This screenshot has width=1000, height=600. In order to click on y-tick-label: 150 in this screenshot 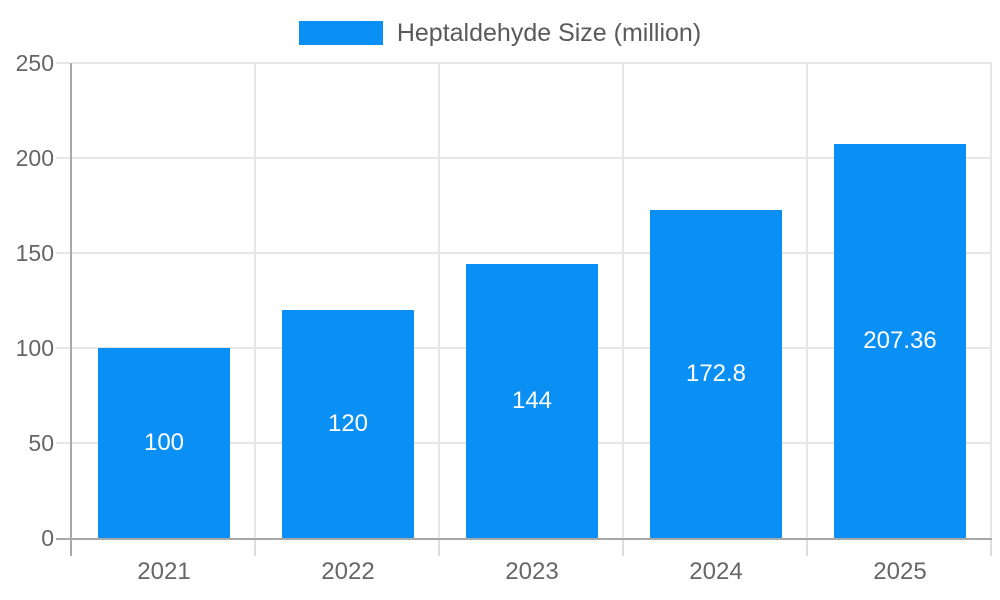, I will do `click(34, 253)`.